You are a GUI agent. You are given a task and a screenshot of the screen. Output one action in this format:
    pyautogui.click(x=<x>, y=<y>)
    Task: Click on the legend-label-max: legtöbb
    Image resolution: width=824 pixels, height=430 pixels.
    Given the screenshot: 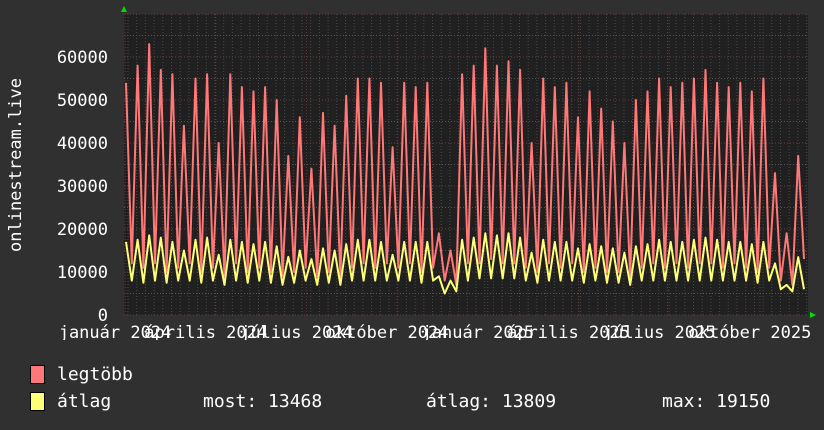 What is the action you would take?
    pyautogui.click(x=95, y=374)
    